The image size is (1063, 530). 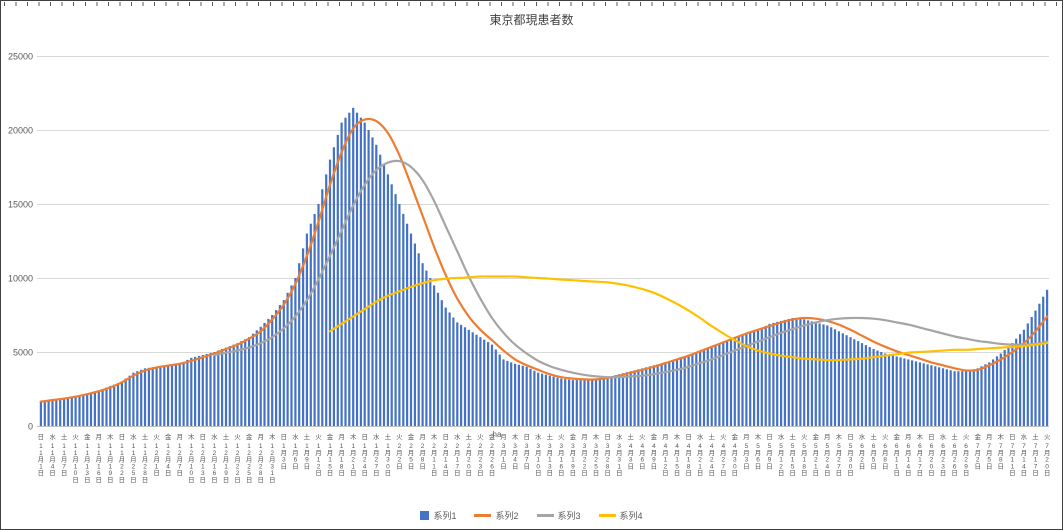 I want to click on y-tick-label: 0, so click(x=30, y=427).